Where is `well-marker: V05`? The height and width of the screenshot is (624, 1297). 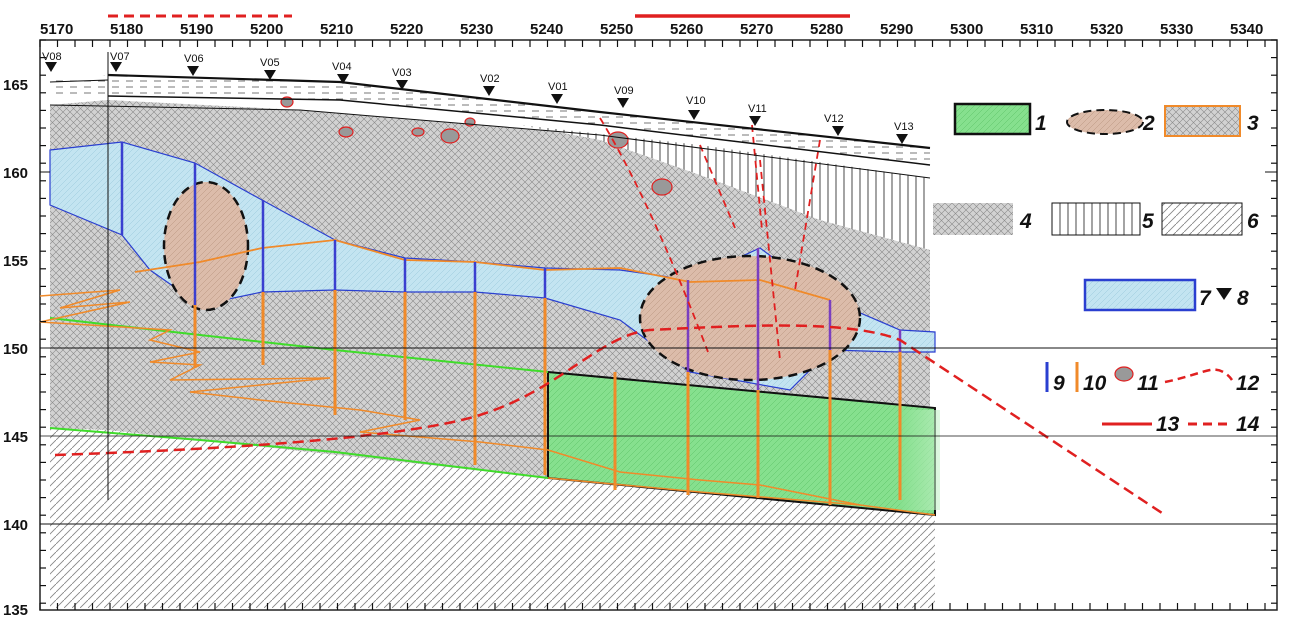 well-marker: V05 is located at coordinates (270, 68).